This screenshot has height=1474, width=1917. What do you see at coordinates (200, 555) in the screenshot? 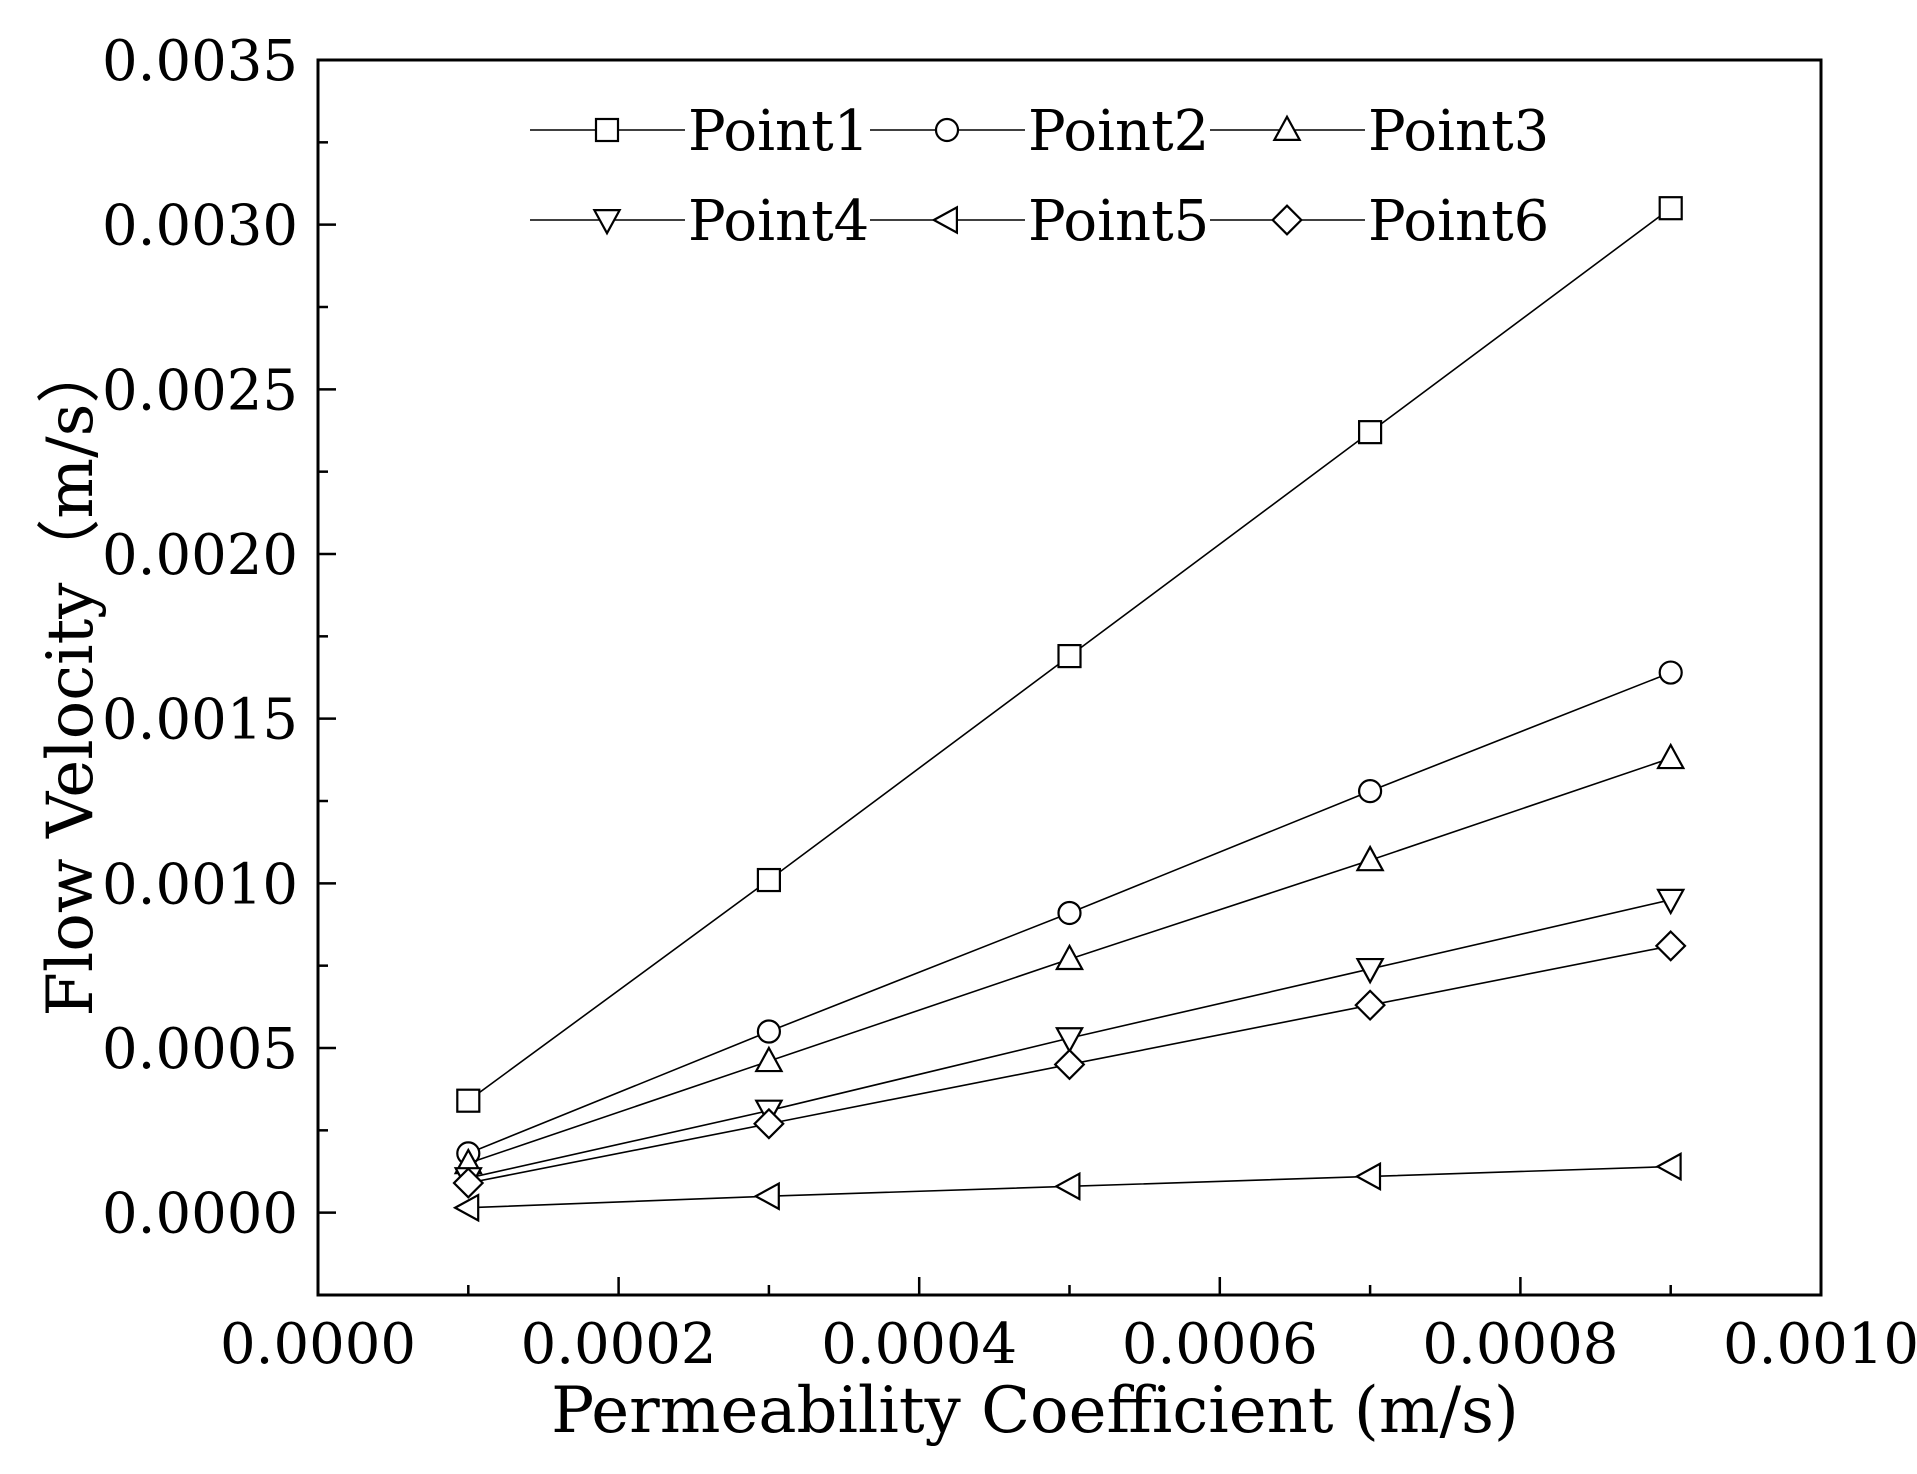
I see `y-tick-label: 0.0020` at bounding box center [200, 555].